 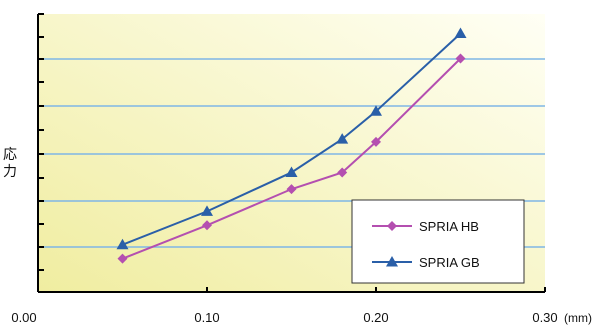 What do you see at coordinates (544, 317) in the screenshot?
I see `x-tick-label: 0.30` at bounding box center [544, 317].